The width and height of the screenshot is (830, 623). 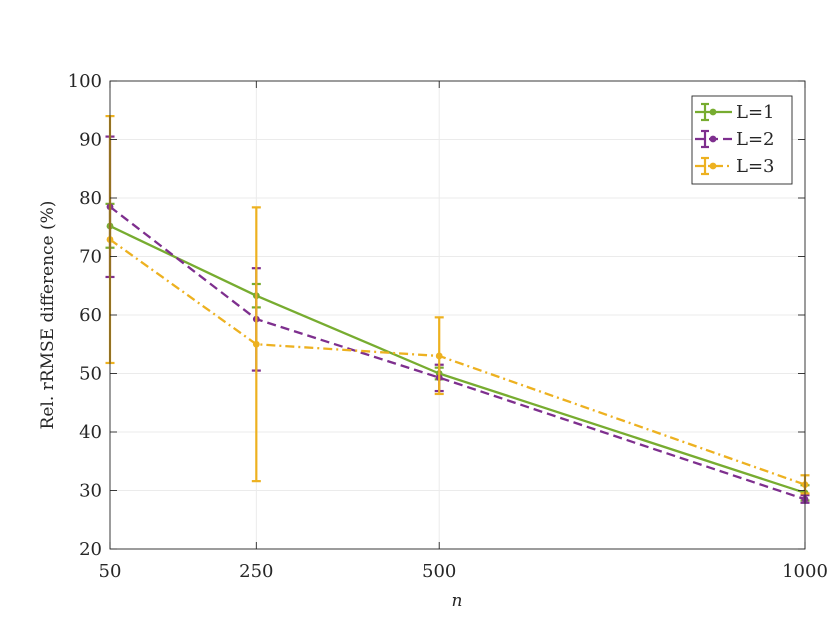 What do you see at coordinates (90, 374) in the screenshot?
I see `y-tick-label: 50` at bounding box center [90, 374].